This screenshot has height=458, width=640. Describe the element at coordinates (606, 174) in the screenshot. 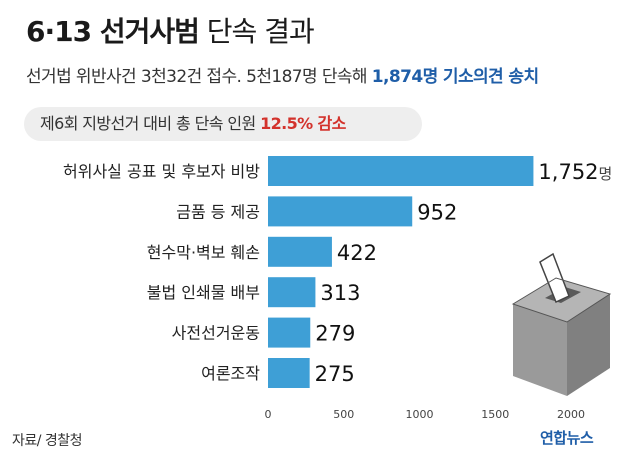

I see `unit-label: 명` at that location.